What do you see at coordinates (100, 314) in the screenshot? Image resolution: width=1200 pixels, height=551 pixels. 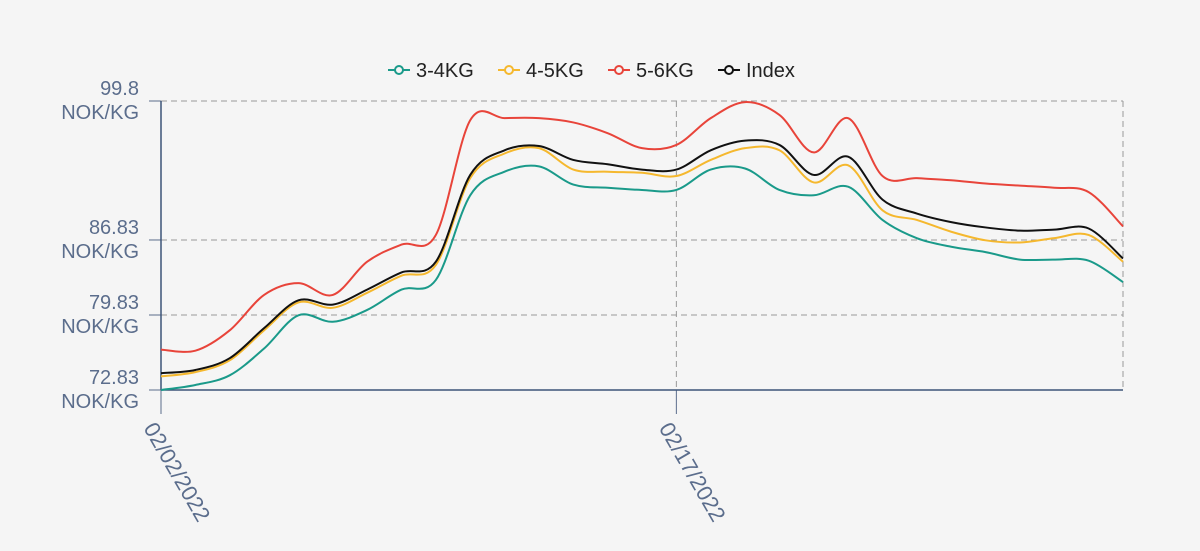 I see `y-tick-label: 79.83 NOK/KG` at bounding box center [100, 314].